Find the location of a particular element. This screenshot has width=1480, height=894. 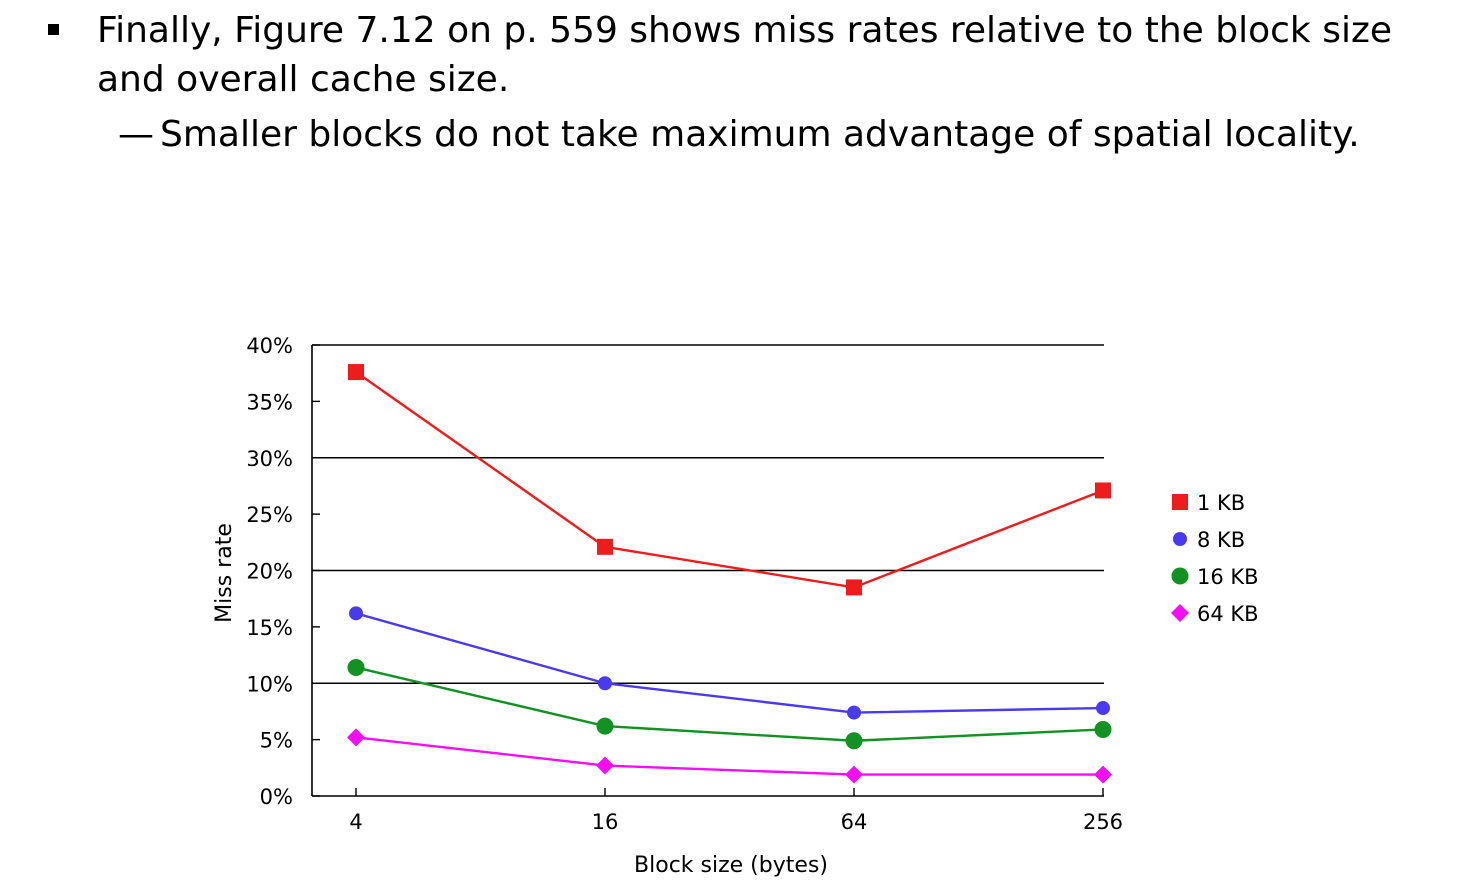

x-tick-label: 64 is located at coordinates (854, 822).